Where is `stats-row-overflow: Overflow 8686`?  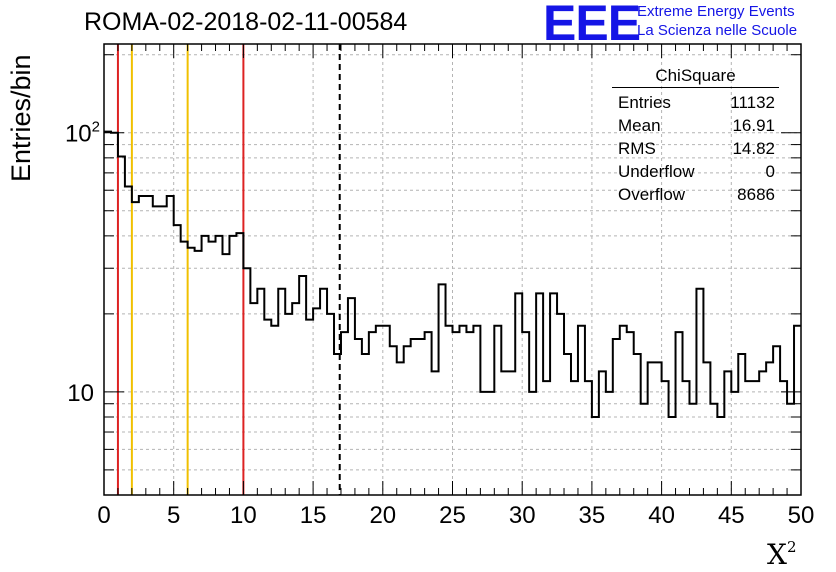 stats-row-overflow: Overflow 8686 is located at coordinates (695, 194).